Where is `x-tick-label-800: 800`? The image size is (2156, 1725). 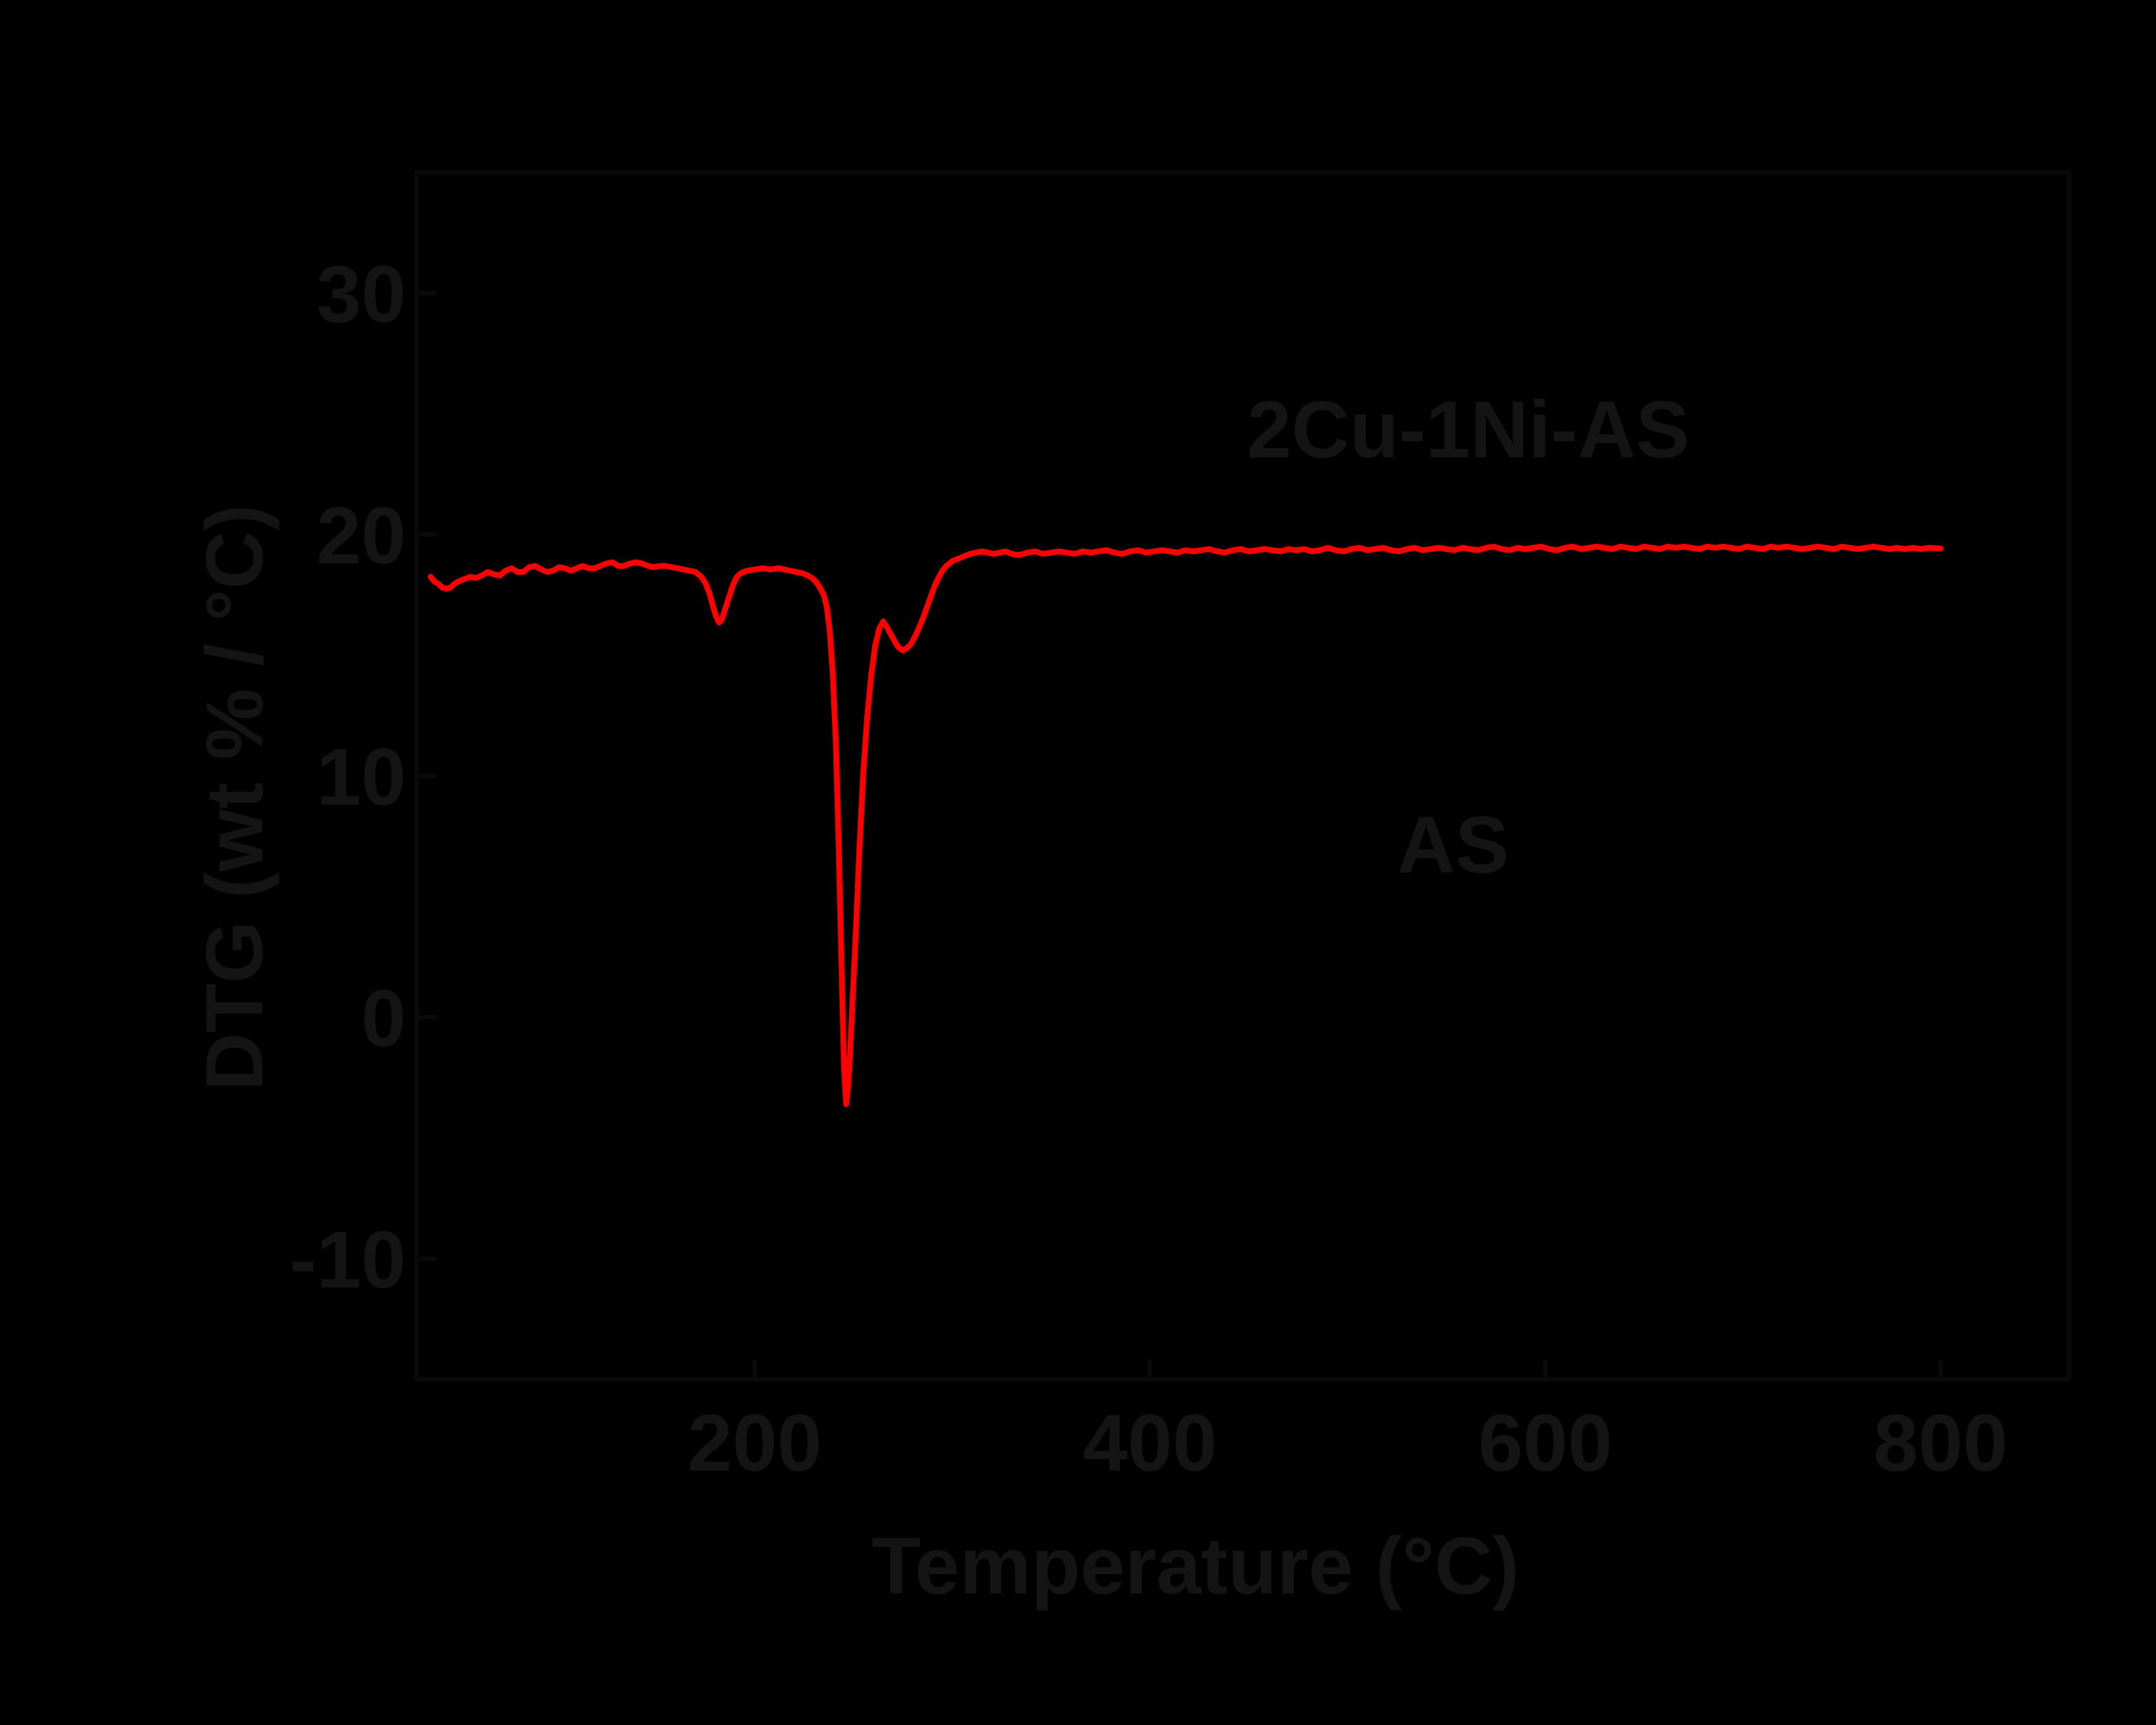 x-tick-label-800: 800 is located at coordinates (1941, 1443).